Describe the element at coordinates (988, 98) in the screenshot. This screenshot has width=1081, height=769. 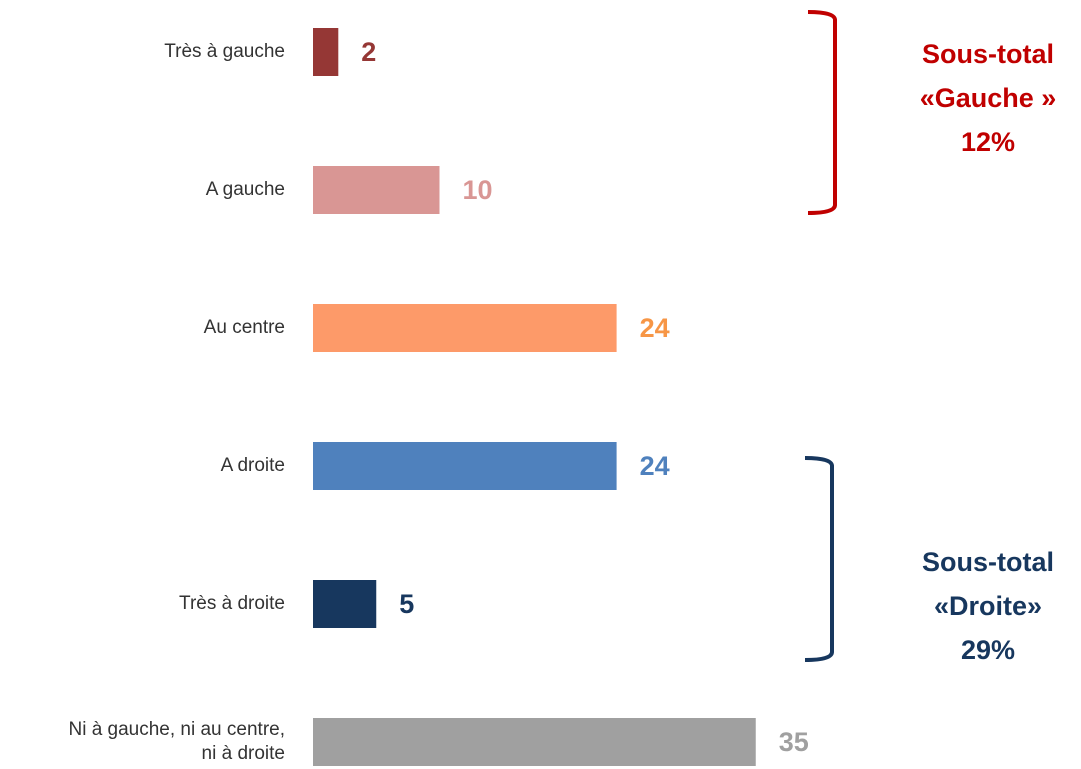
I see `subtotal-text: «Gauche »` at that location.